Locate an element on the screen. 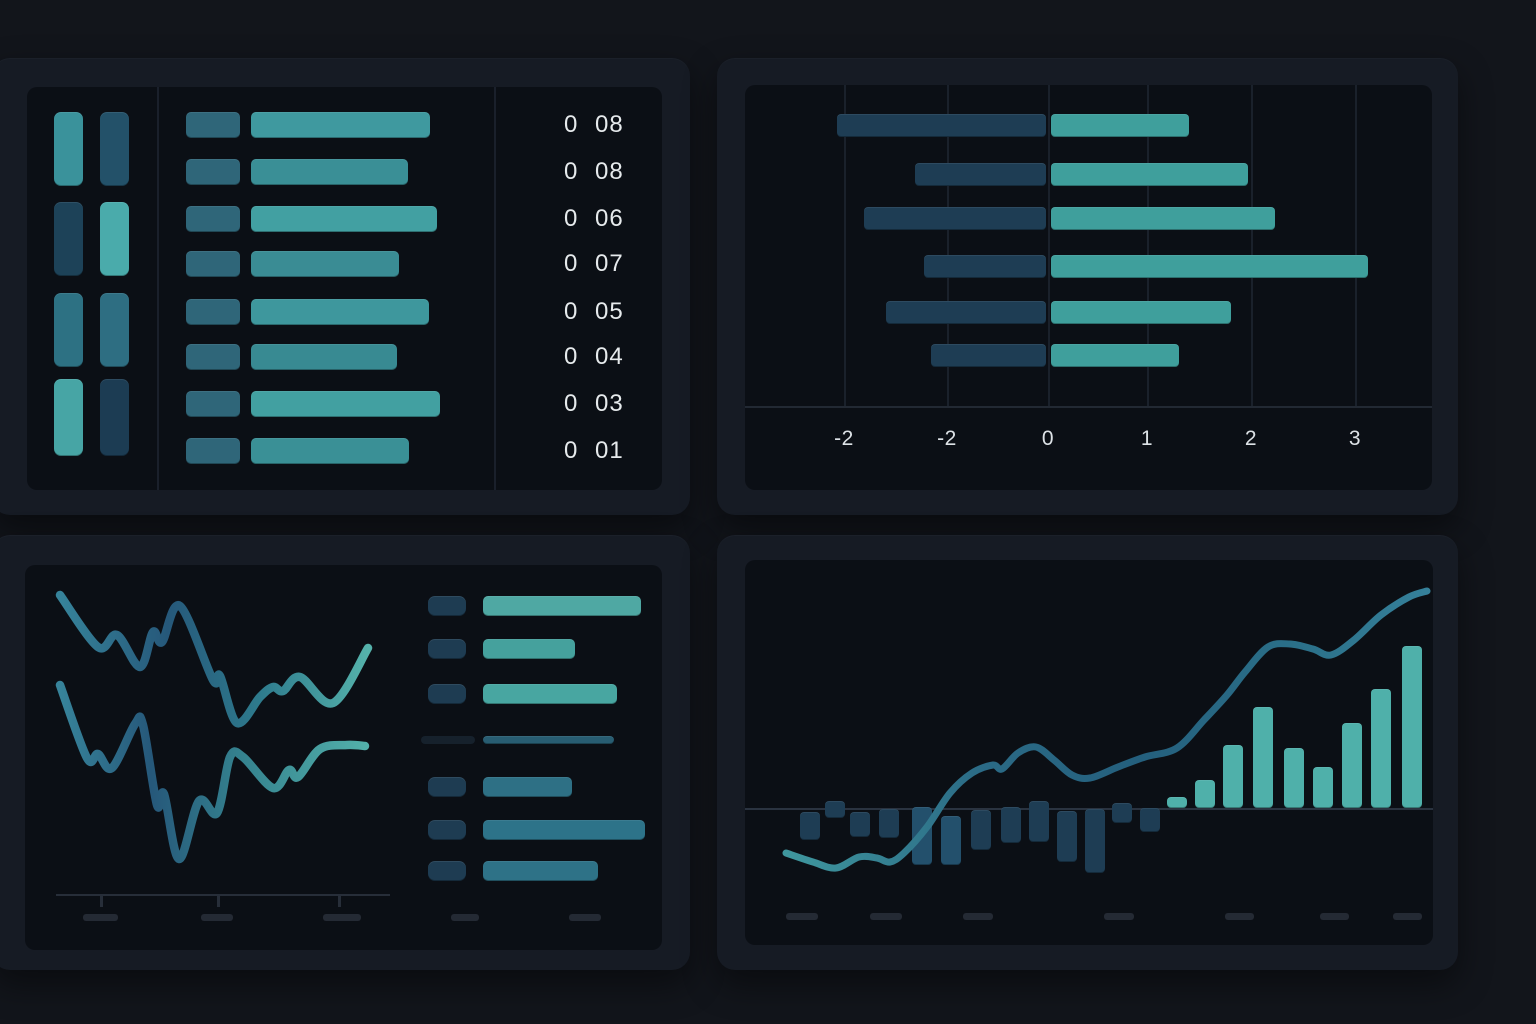  legend-swatch-faint is located at coordinates (448, 740).